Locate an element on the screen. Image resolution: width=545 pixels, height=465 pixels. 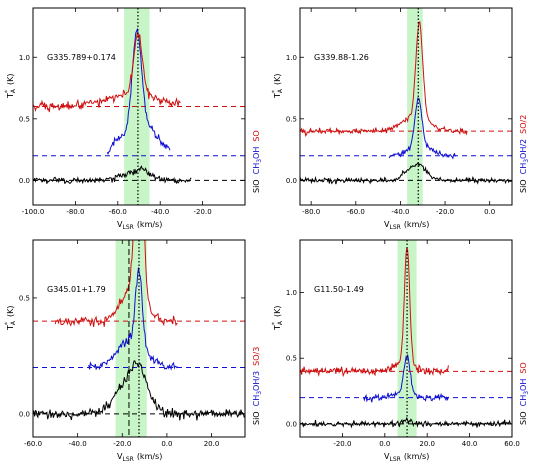
x-tick-label: 60.0 is located at coordinates (512, 444).